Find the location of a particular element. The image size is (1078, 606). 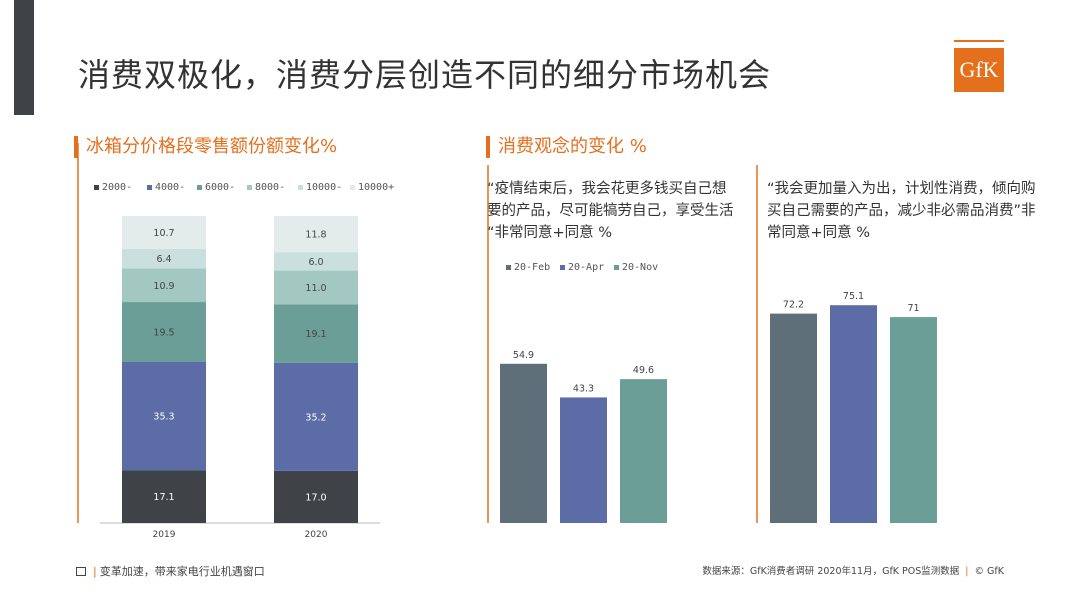

legend-label: 6000- is located at coordinates (220, 187).